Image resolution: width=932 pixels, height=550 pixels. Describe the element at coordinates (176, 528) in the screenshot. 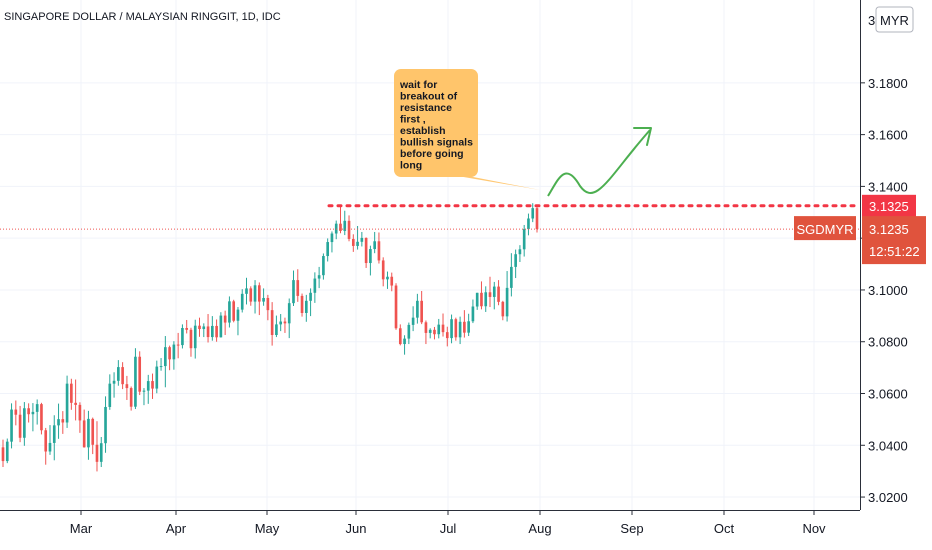

I see `time-tick-label: Apr` at that location.